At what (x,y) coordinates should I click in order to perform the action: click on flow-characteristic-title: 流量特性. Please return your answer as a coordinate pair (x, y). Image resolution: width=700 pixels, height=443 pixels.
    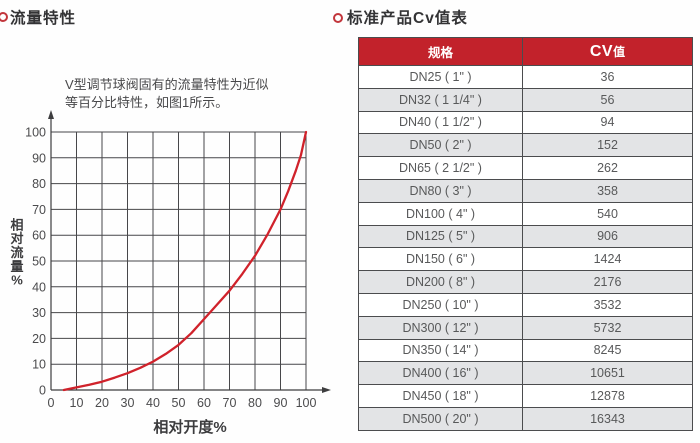
    Looking at the image, I should click on (43, 18).